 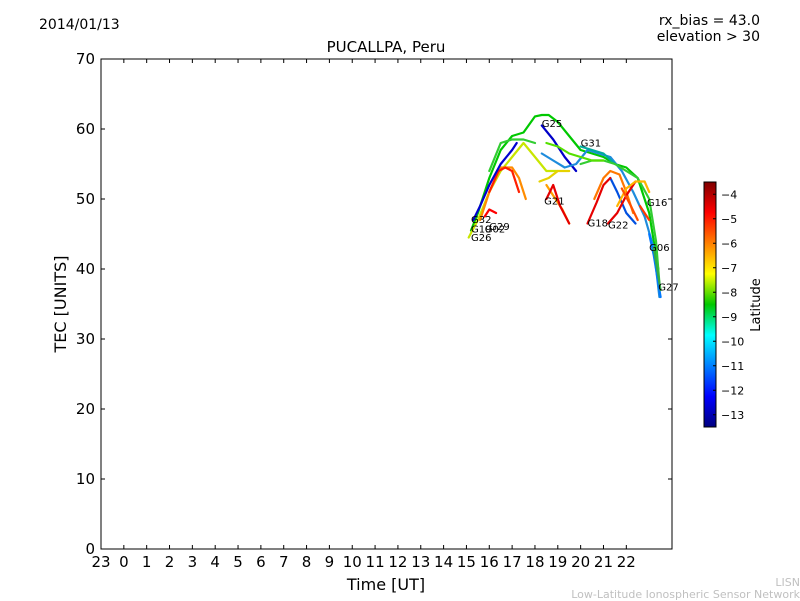 I want to click on x-tick-label: 3, so click(x=193, y=562).